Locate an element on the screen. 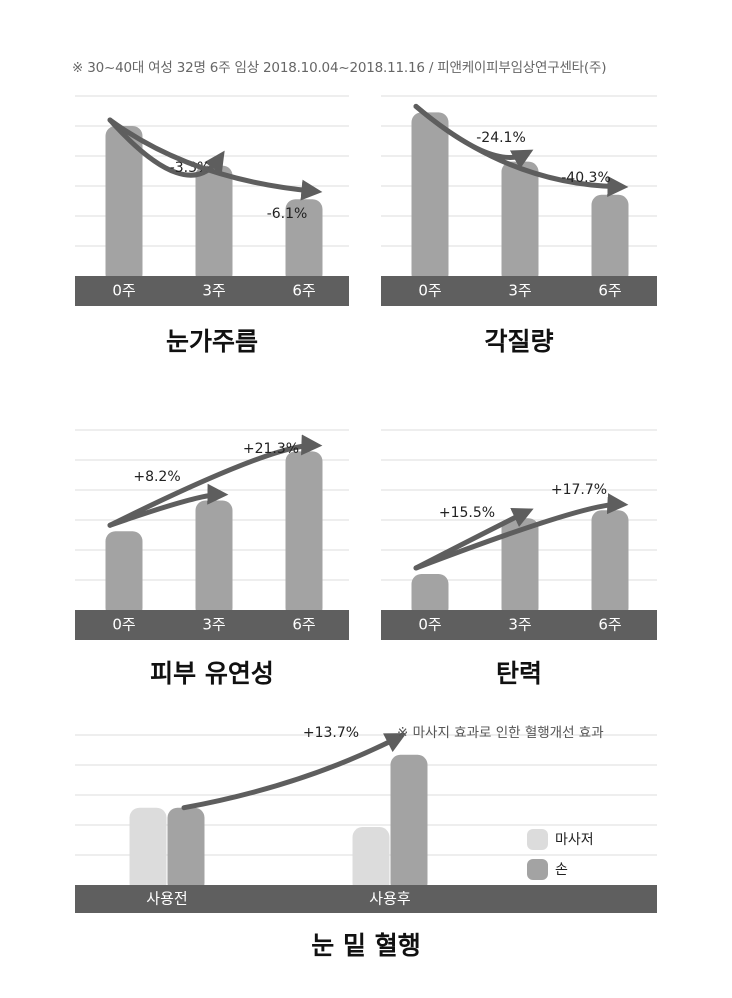 The width and height of the screenshot is (732, 998). chart-title-elasticity: 탄력 is located at coordinates (518, 673).